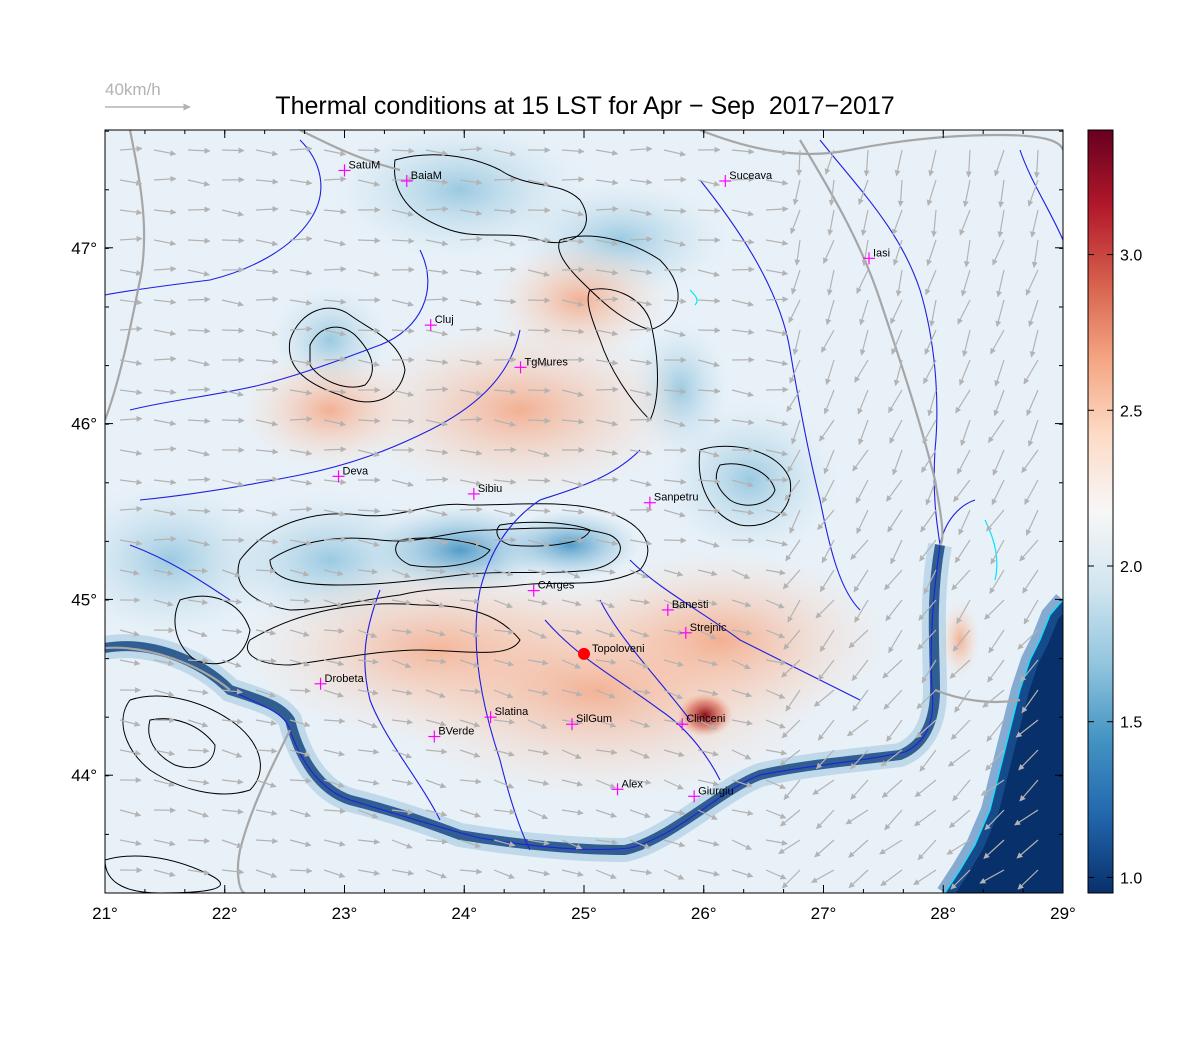  What do you see at coordinates (345, 679) in the screenshot?
I see `city-label: Drobeta` at bounding box center [345, 679].